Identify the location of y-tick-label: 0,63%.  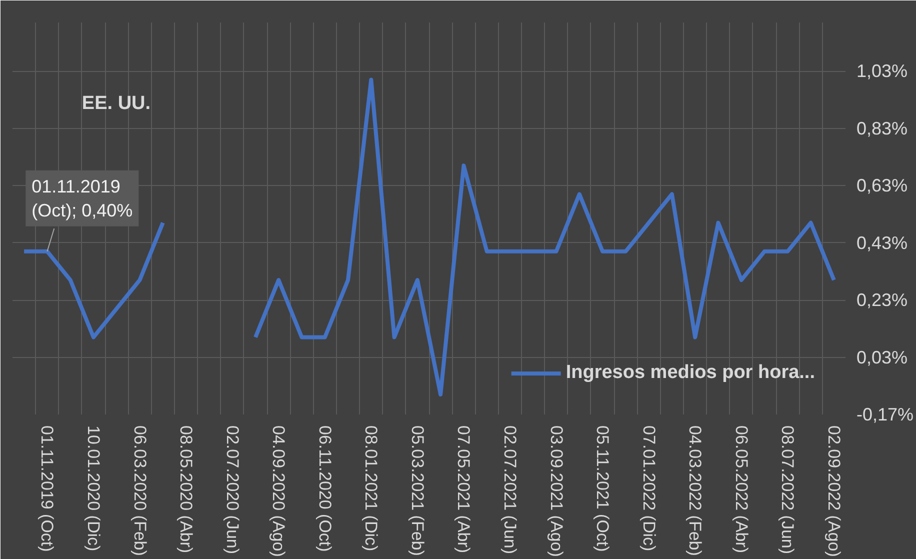
(882, 186).